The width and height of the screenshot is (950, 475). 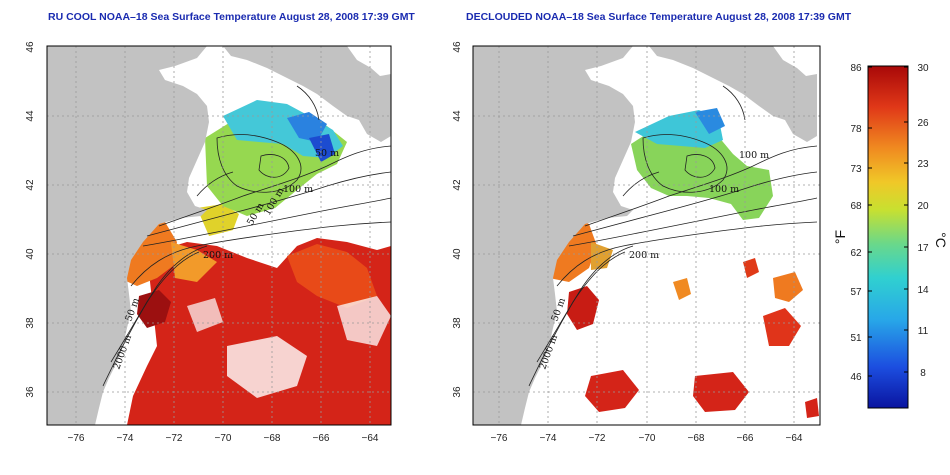 What do you see at coordinates (856, 169) in the screenshot?
I see `colorbar-f-tick: 73` at bounding box center [856, 169].